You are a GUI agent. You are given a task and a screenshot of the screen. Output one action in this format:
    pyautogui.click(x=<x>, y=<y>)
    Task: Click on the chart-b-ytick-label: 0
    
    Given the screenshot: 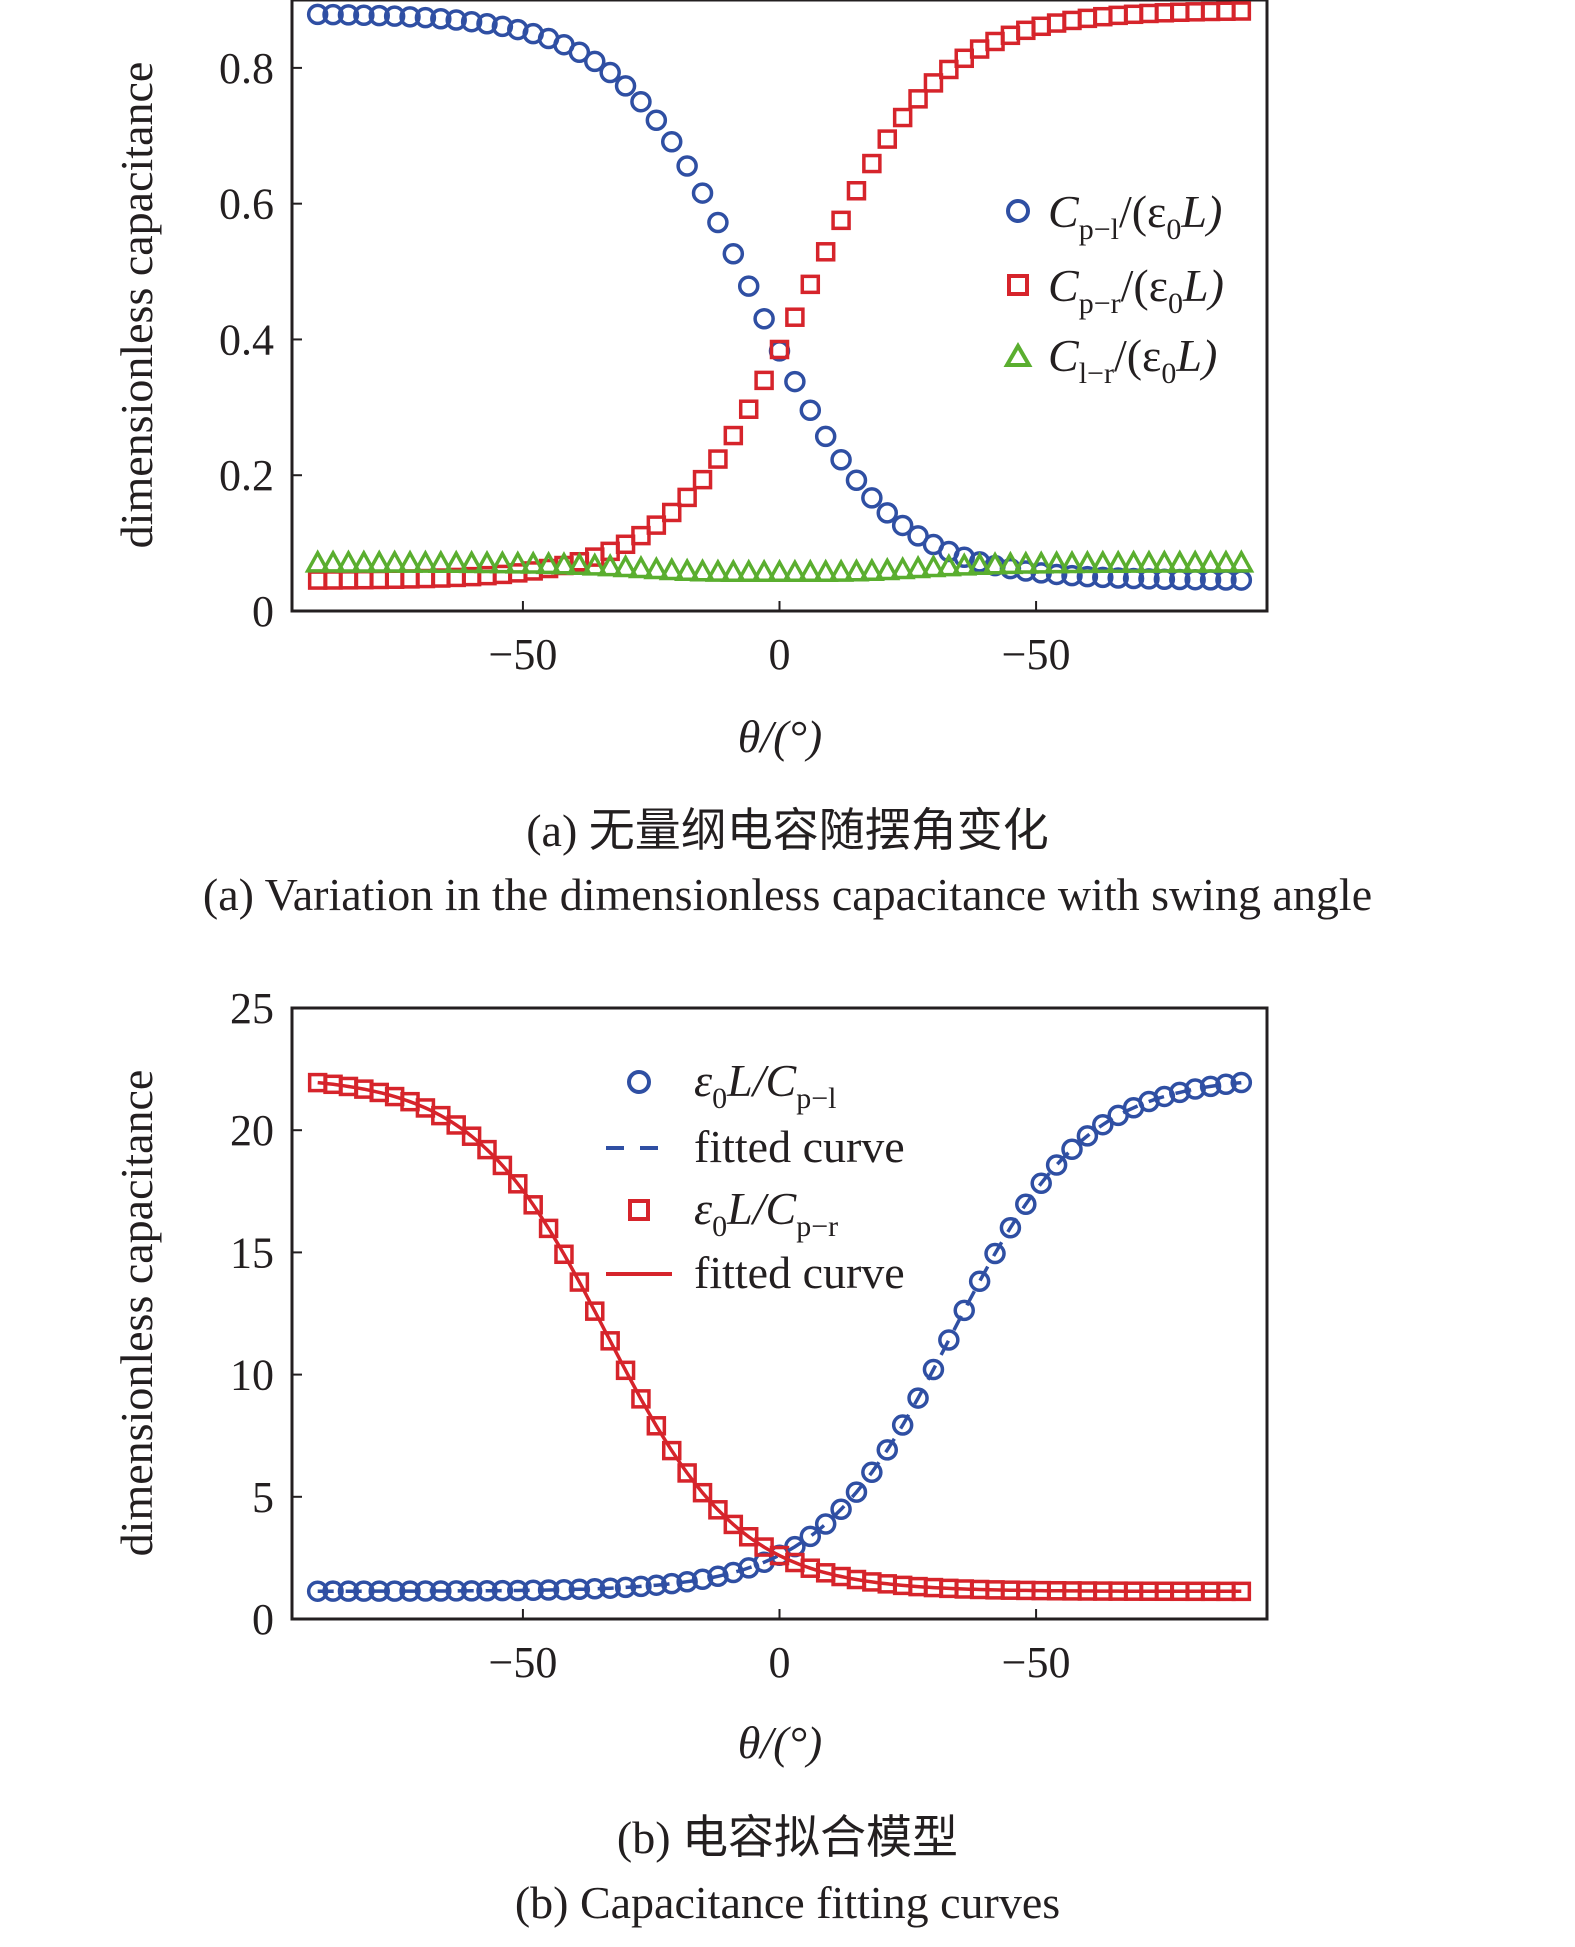 What is the action you would take?
    pyautogui.click(x=263, y=1619)
    